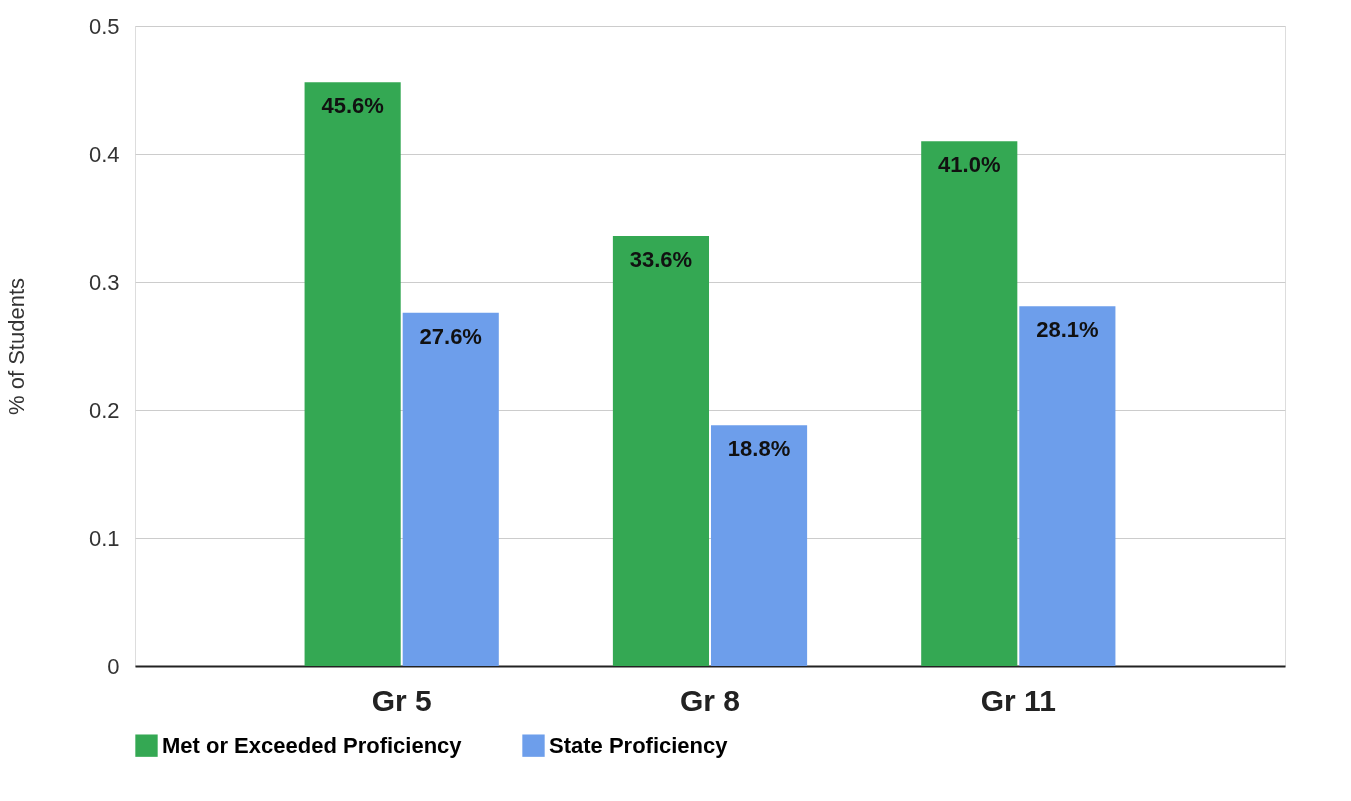  I want to click on y-tick-label: 0.2, so click(104, 410).